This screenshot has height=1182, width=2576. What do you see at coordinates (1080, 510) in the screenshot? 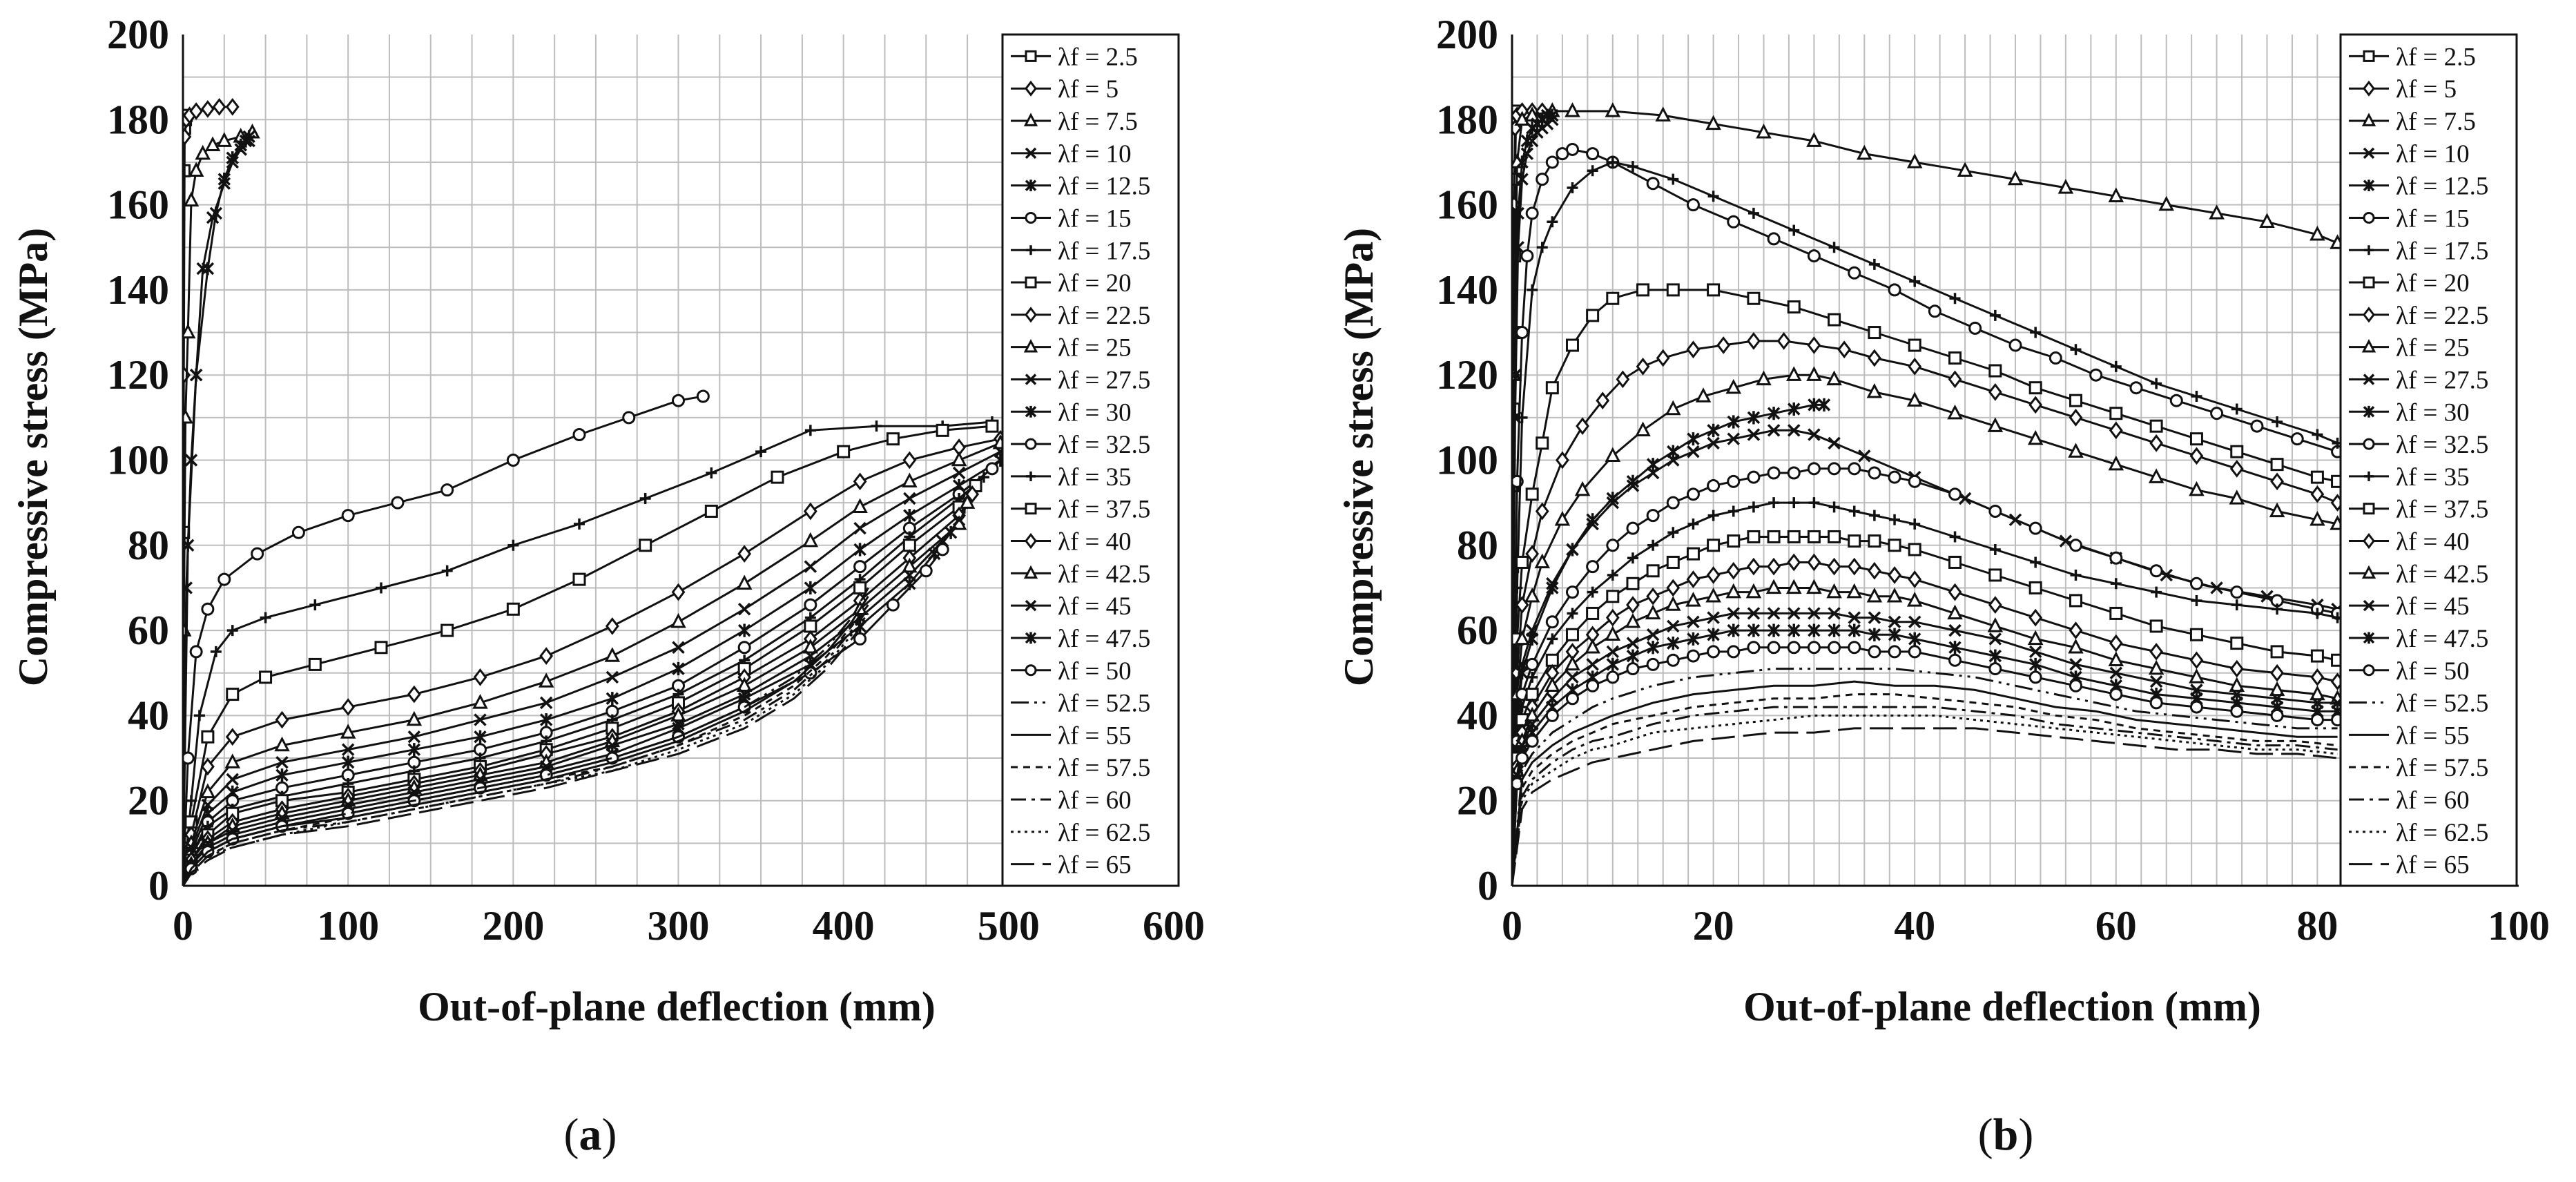
I see `legend-entry: λf = 37.5` at bounding box center [1080, 510].